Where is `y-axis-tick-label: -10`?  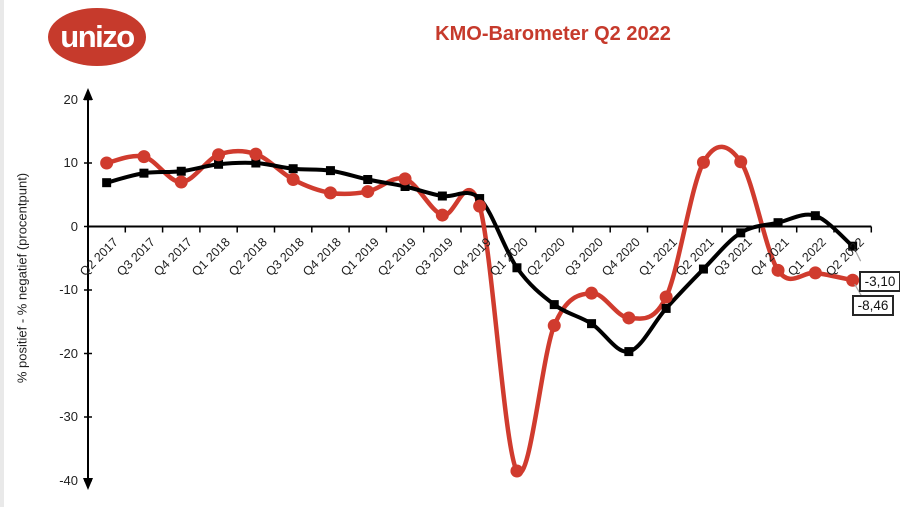 y-axis-tick-label: -10 is located at coordinates (68, 289).